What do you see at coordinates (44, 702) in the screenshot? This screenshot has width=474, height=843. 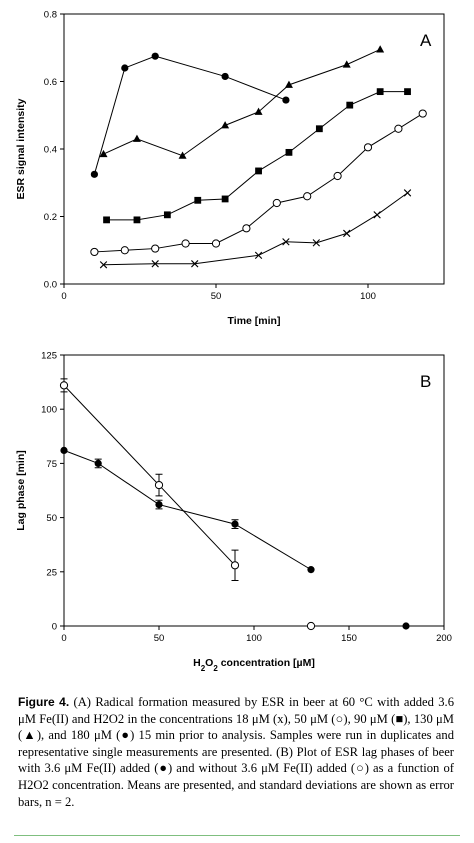 I see `caption-label: Figure 4.` at bounding box center [44, 702].